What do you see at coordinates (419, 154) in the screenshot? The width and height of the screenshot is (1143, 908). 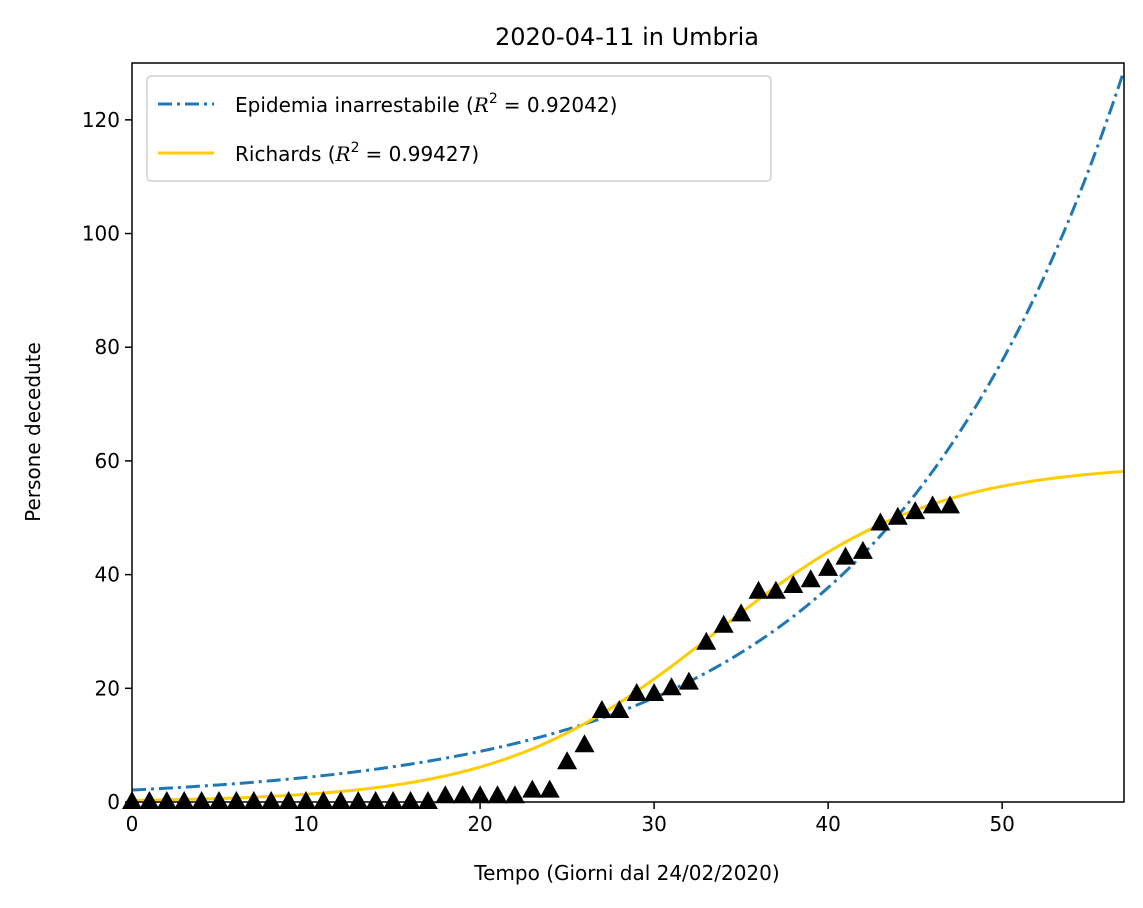 I see `legend-r2-value-richards: = 0.99427` at bounding box center [419, 154].